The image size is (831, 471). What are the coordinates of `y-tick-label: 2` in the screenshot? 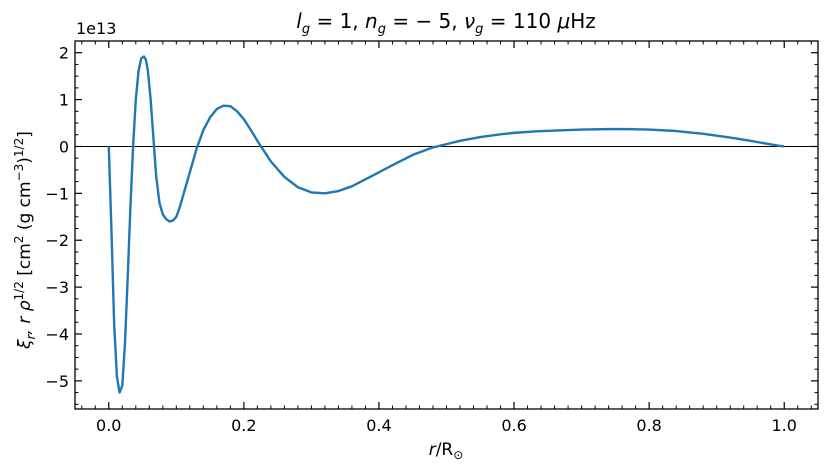 It's located at (64, 53).